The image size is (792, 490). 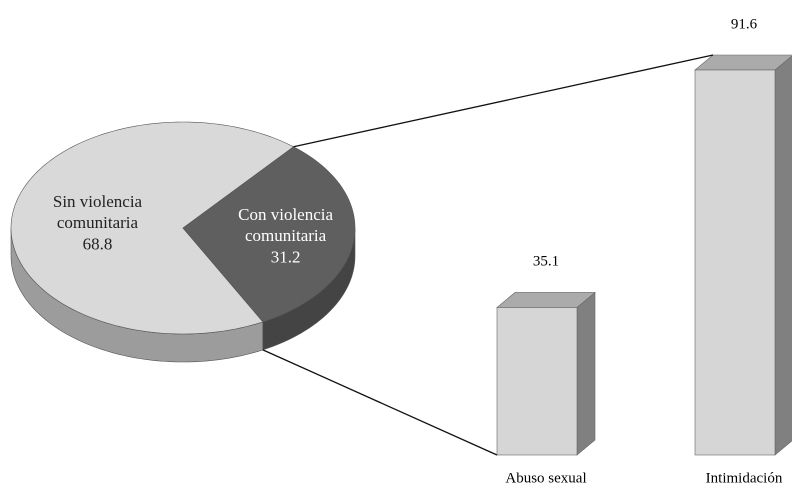 I want to click on pie-value: 31.2, so click(x=285, y=257).